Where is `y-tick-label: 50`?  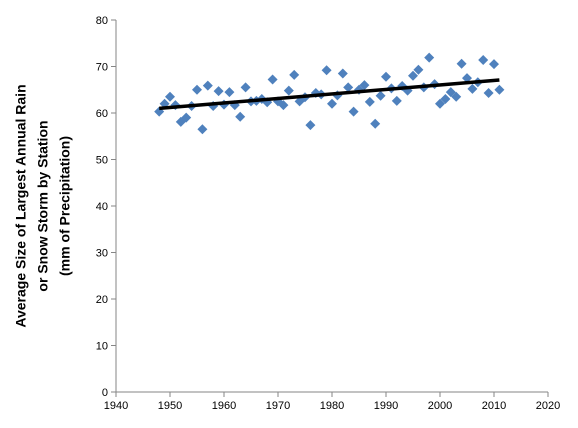 y-tick-label: 50 is located at coordinates (102, 161).